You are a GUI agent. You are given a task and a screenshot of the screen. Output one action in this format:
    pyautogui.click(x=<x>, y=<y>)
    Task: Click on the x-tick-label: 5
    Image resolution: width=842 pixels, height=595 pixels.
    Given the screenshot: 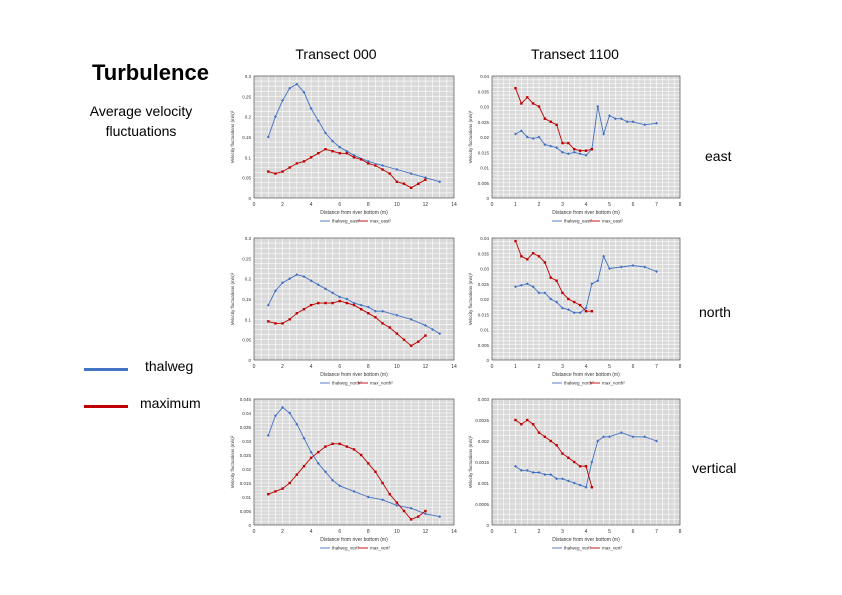 What is the action you would take?
    pyautogui.click(x=609, y=532)
    